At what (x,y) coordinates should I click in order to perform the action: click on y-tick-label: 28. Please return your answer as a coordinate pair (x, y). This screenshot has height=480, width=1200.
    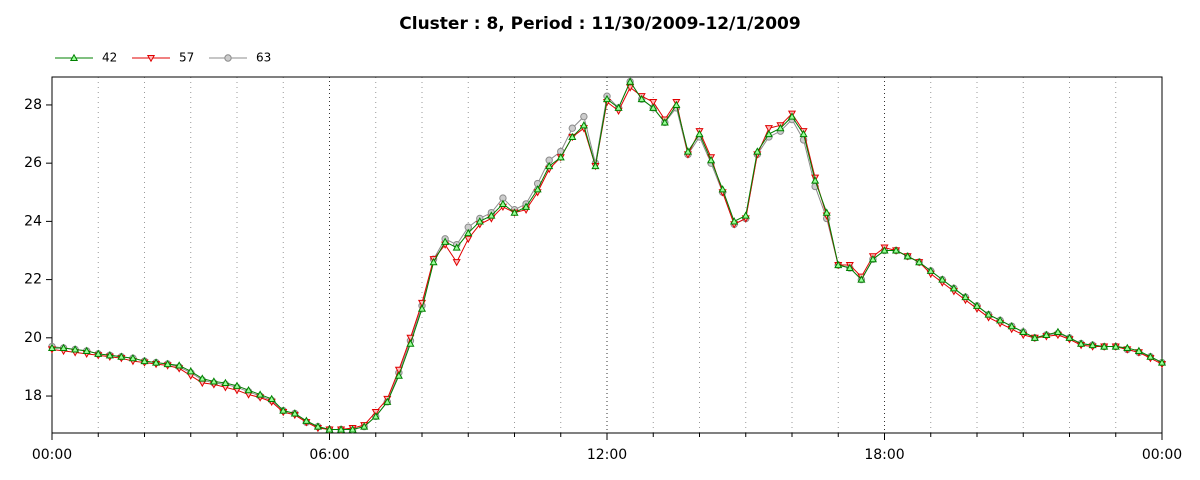
    Looking at the image, I should click on (33, 105).